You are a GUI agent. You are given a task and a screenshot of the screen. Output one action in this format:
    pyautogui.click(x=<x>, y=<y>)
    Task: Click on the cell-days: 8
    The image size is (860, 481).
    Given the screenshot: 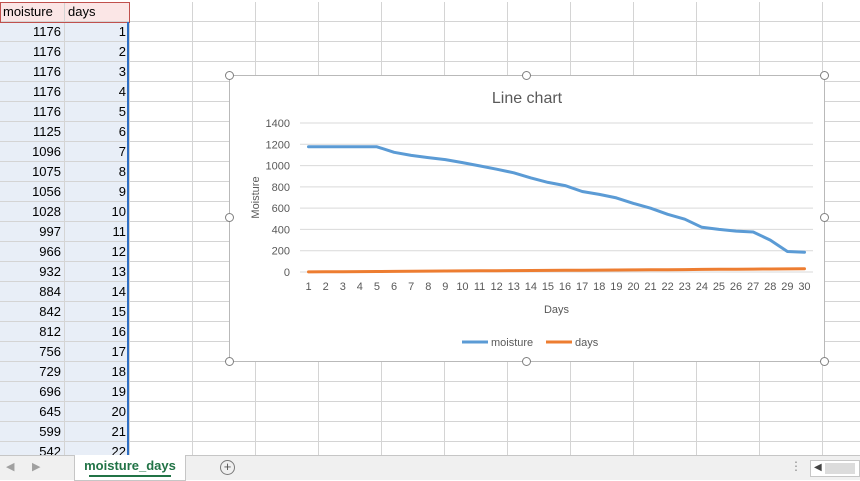 What is the action you would take?
    pyautogui.click(x=97, y=172)
    